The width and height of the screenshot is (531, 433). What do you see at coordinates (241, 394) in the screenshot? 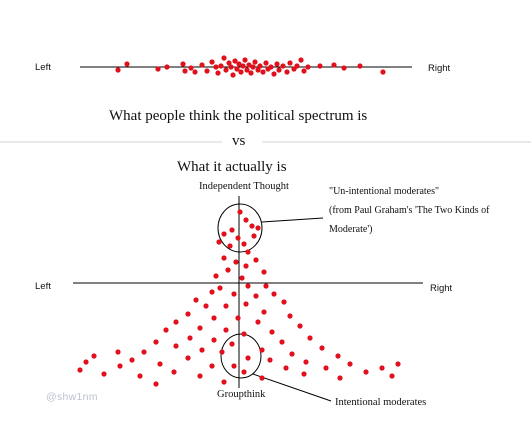
I see `groupthink-label: Groupthink` at bounding box center [241, 394].